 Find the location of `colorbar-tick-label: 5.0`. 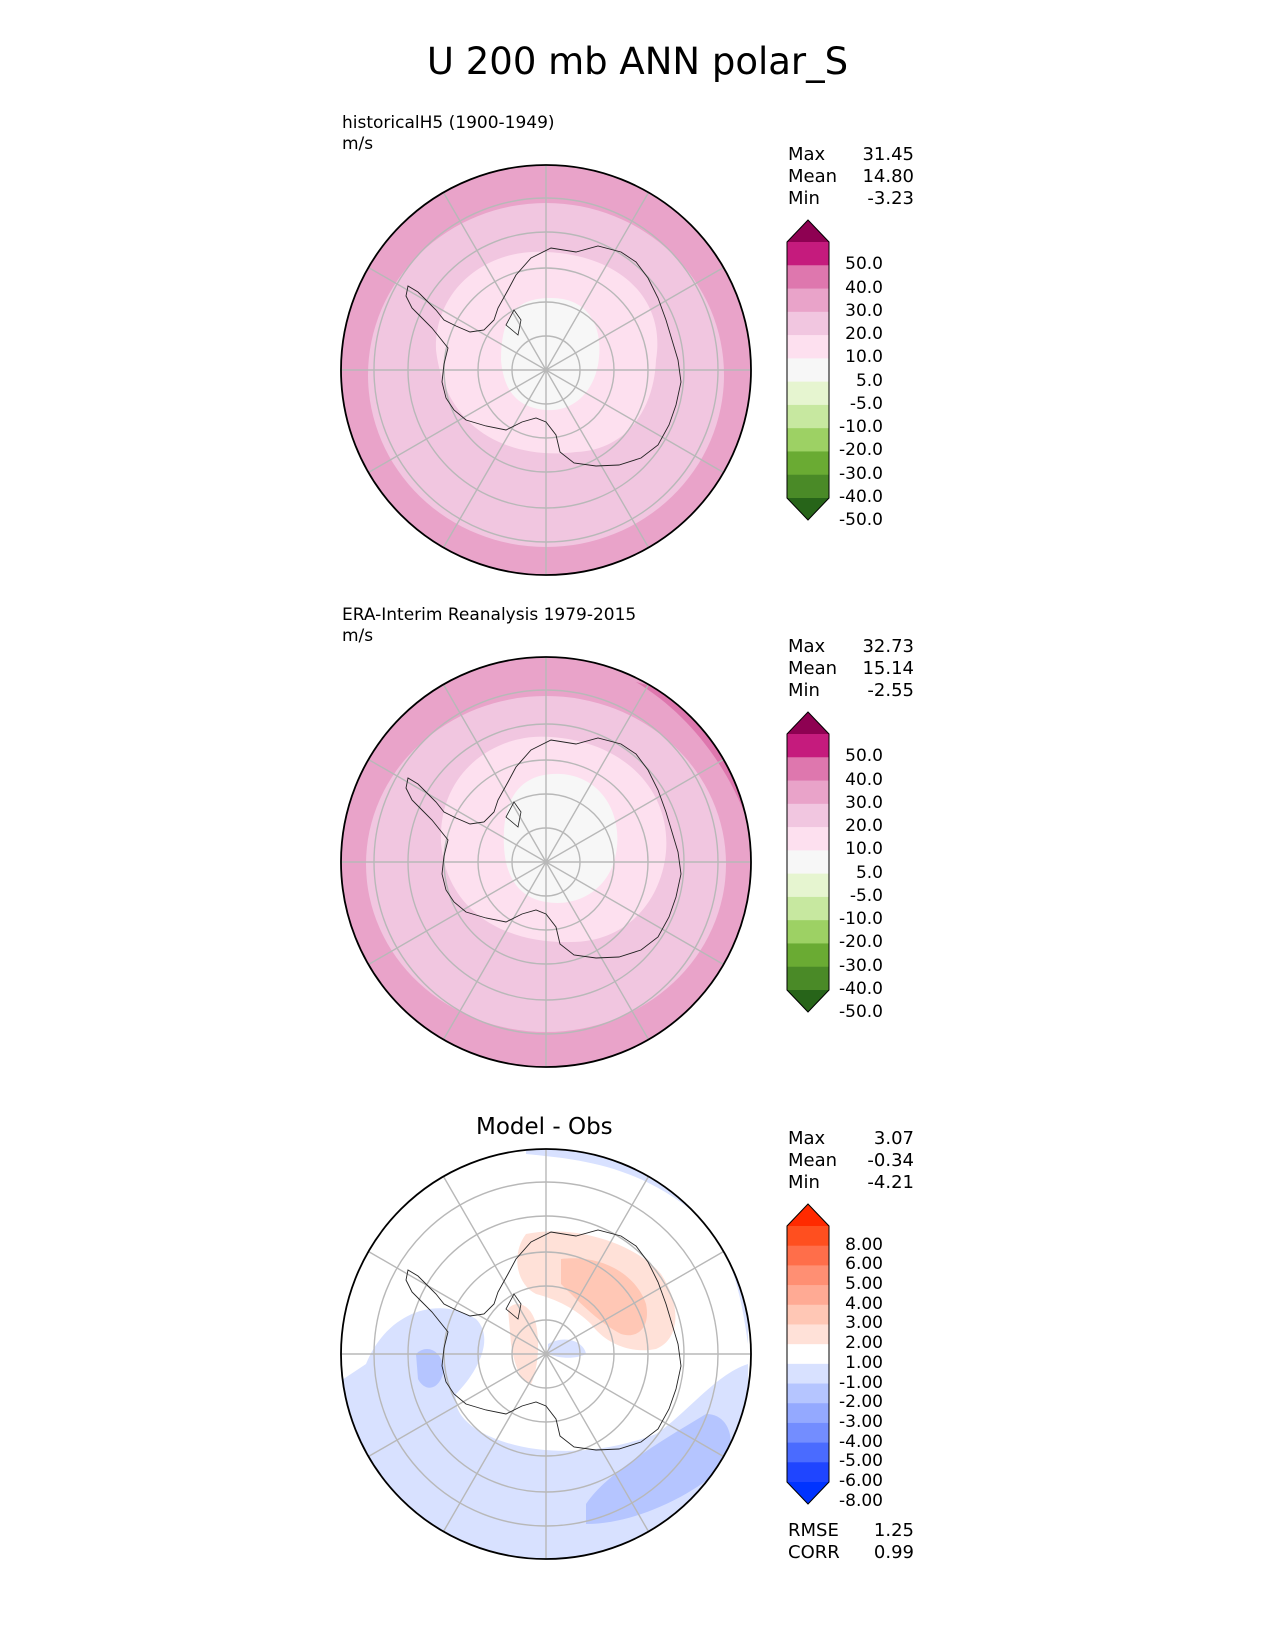

colorbar-tick-label: 5.0 is located at coordinates (869, 872).